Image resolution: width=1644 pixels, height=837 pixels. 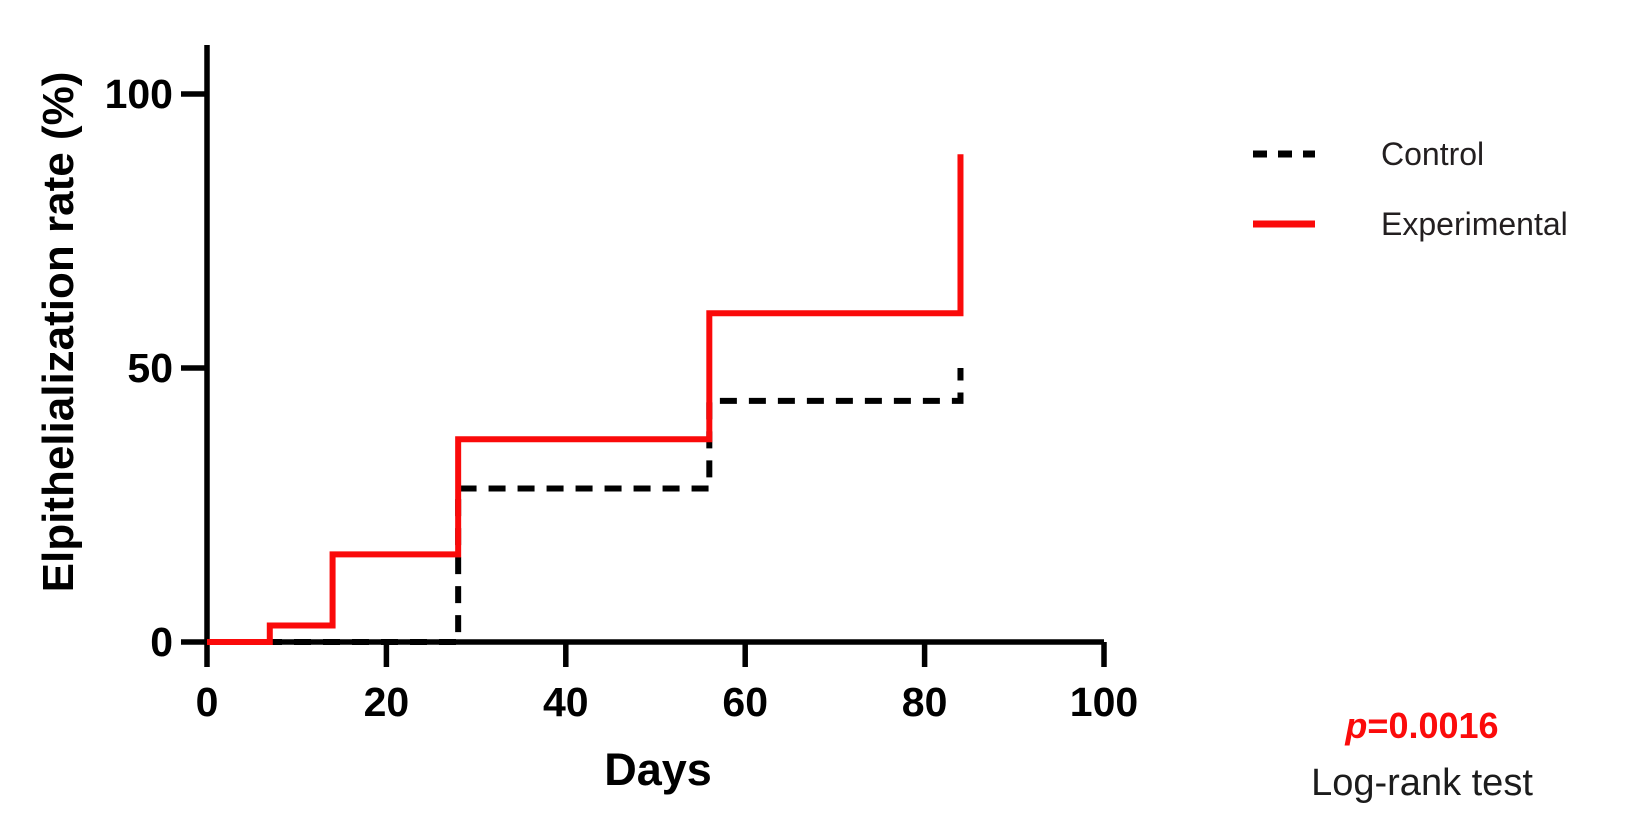 I want to click on y-axis-title: Elpithelialization rate (%), so click(x=58, y=332).